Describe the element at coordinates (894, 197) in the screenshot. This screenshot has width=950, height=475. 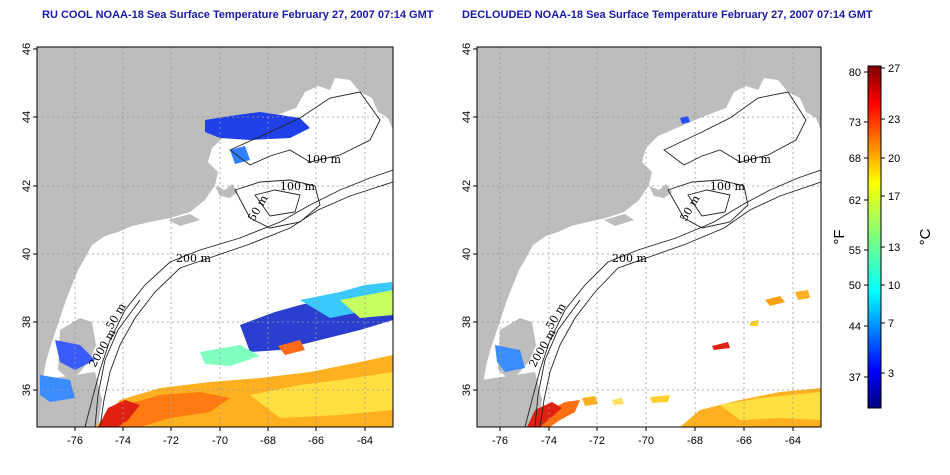
I see `celsius-tick: 17` at that location.